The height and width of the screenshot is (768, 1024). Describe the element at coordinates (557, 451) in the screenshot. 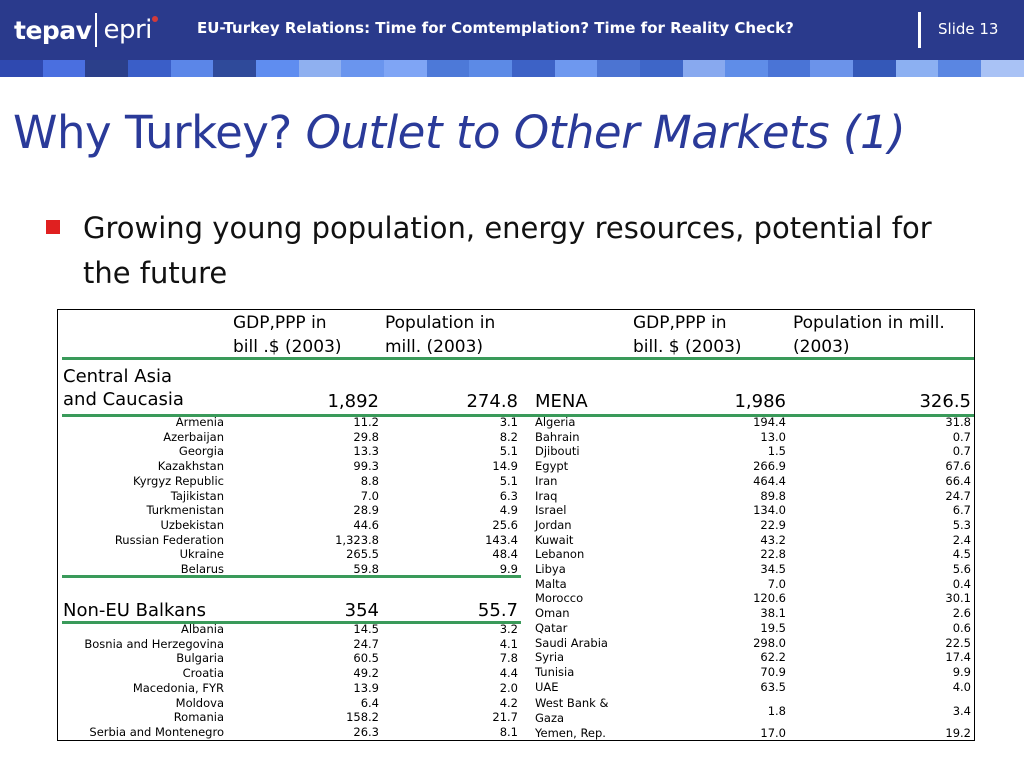

I see `table-row-name: Djibouti` at that location.